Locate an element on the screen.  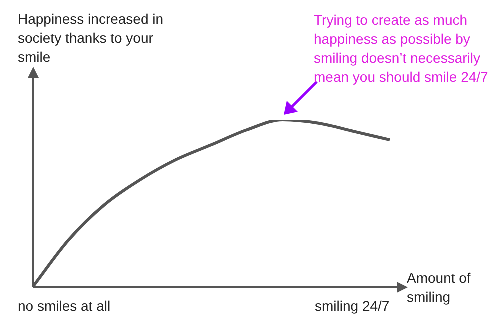
x-axis-title: Amount of smiling is located at coordinates (439, 288).